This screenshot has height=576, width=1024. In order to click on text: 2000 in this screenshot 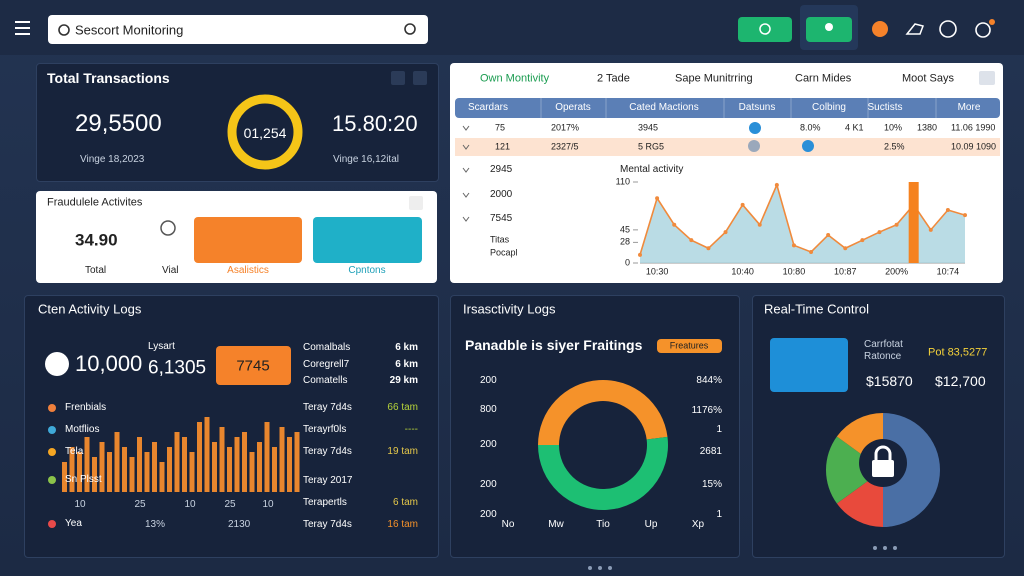, I will do `click(501, 194)`.